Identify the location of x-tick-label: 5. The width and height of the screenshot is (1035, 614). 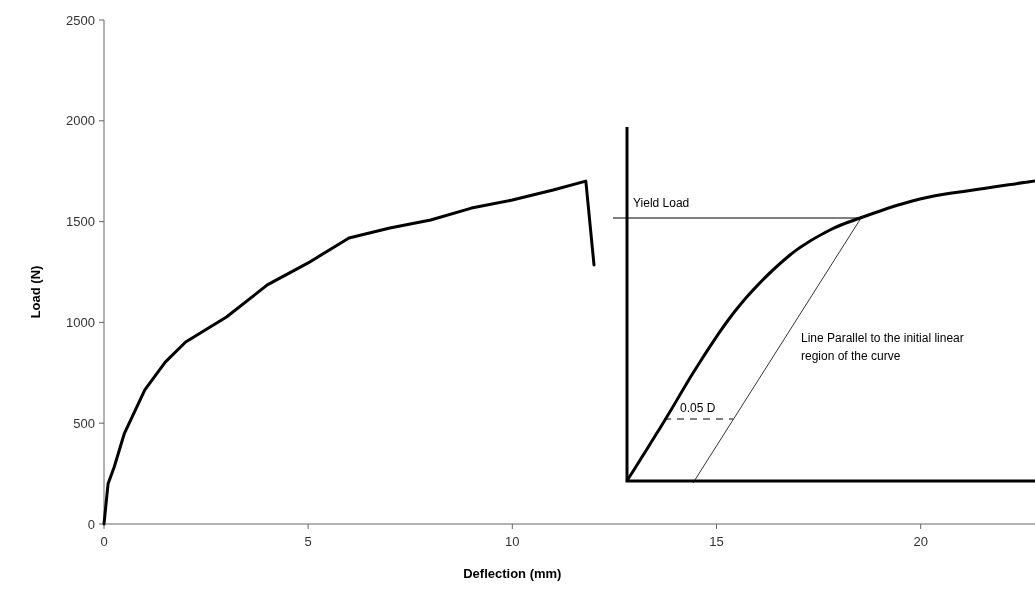
(308, 541).